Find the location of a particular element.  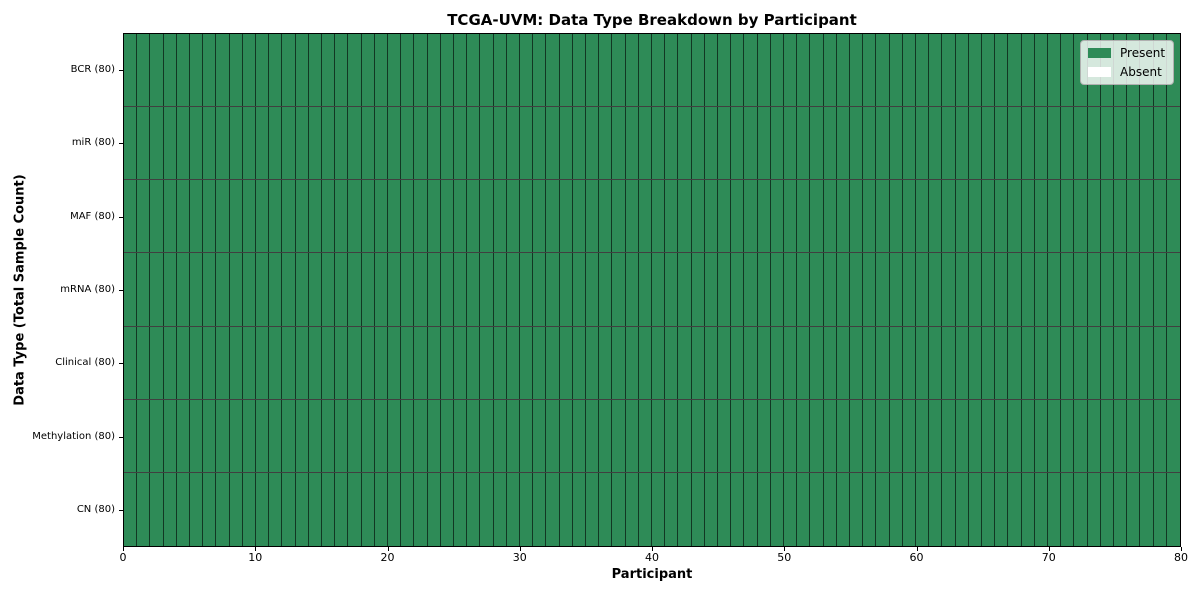

legend: Present Absent is located at coordinates (1127, 62).